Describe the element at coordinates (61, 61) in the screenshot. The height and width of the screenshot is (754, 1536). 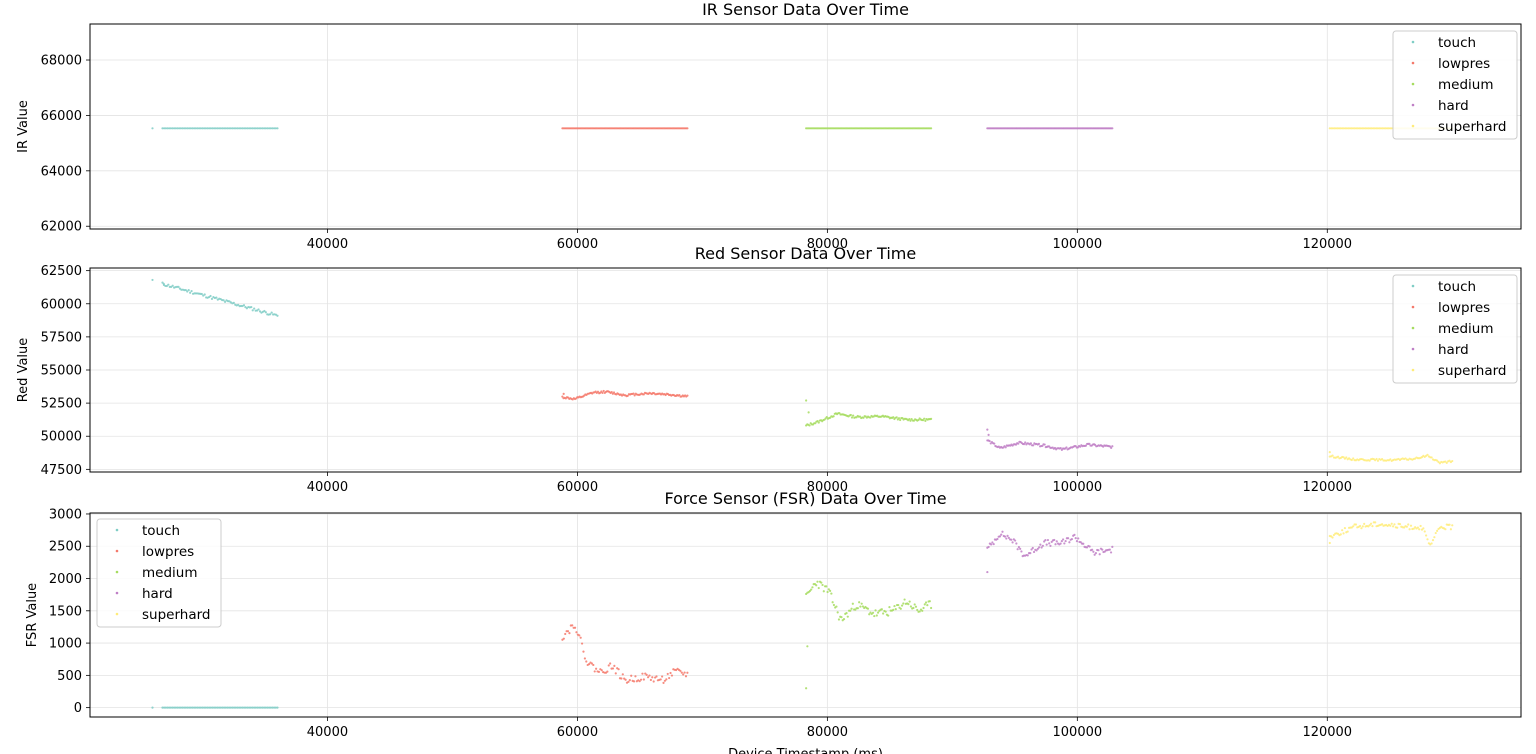
I see `y-tick-label: 68000` at that location.